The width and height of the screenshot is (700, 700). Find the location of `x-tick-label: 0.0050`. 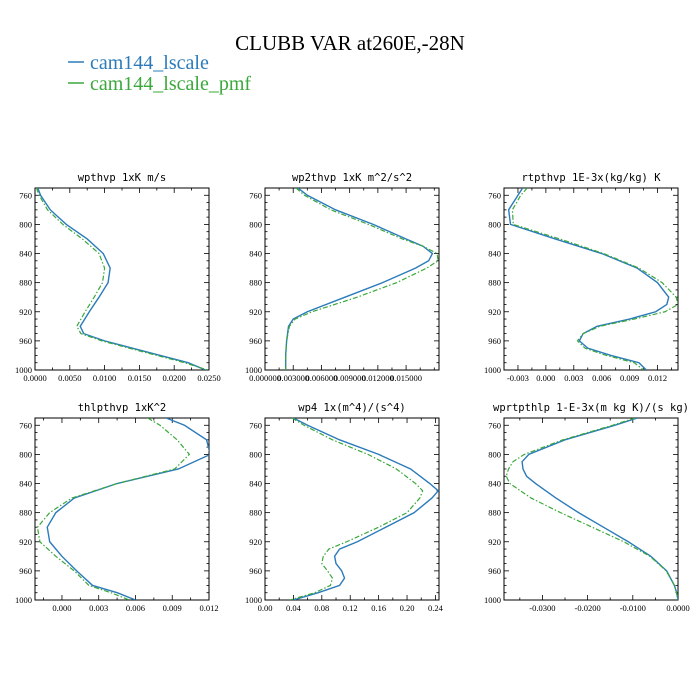

x-tick-label: 0.0050 is located at coordinates (69, 378).